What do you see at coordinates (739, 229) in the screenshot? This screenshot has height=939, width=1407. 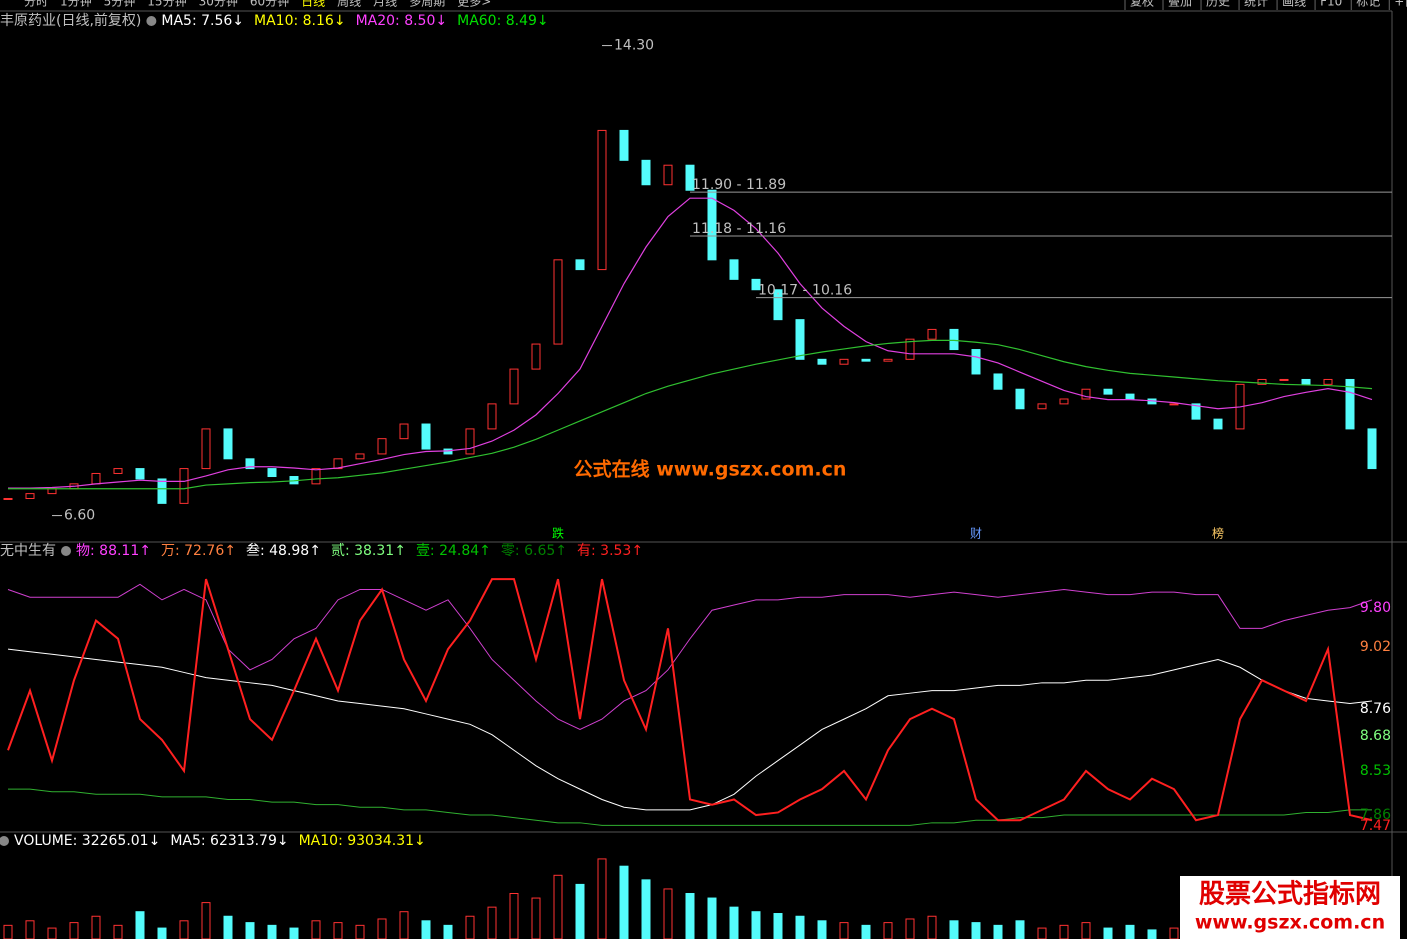 I see `price-level-label: 11.18 - 11.16` at bounding box center [739, 229].